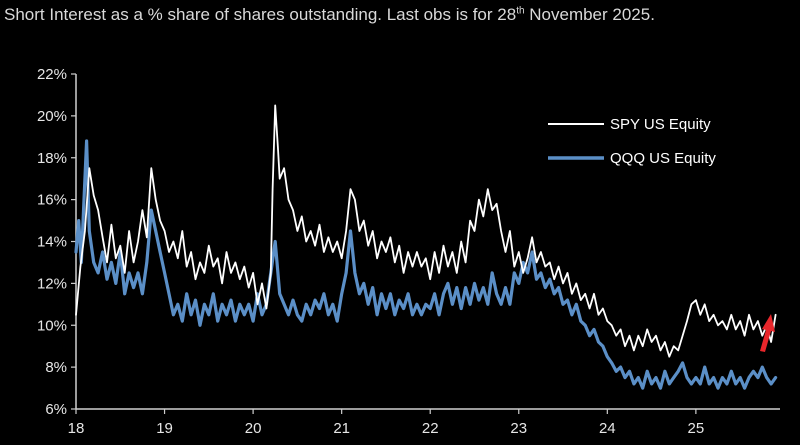 The height and width of the screenshot is (445, 800). Describe the element at coordinates (660, 124) in the screenshot. I see `legend-label: SPY US Equity` at that location.